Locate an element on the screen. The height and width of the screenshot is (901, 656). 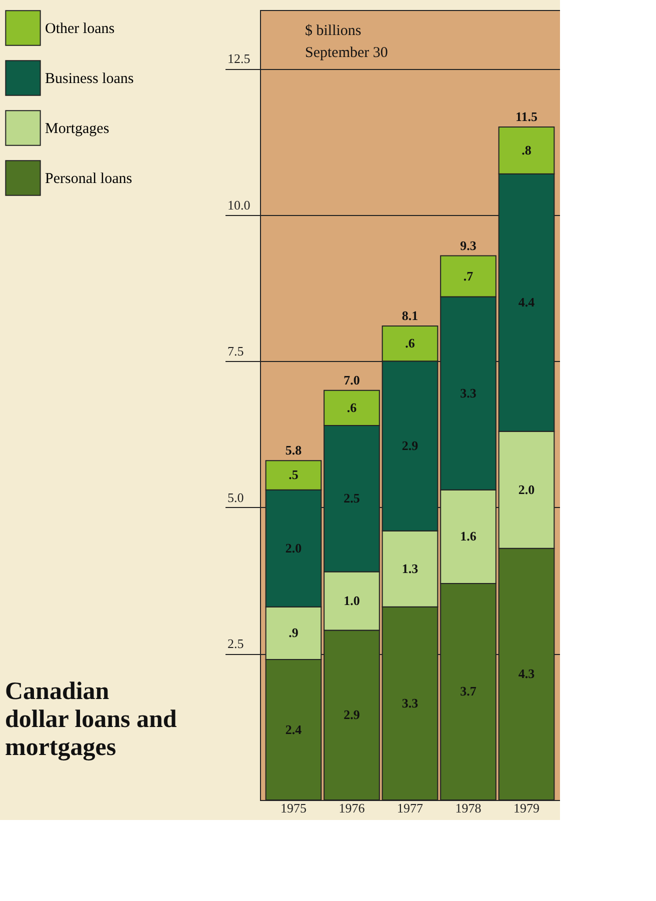
data-label: 1.6 is located at coordinates (468, 536).